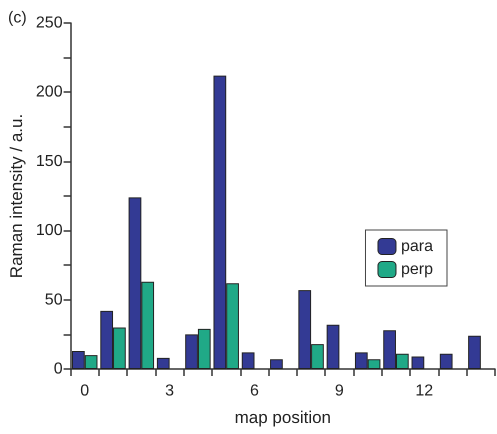 The image size is (497, 434). Describe the element at coordinates (417, 269) in the screenshot. I see `legend-label: perp` at that location.